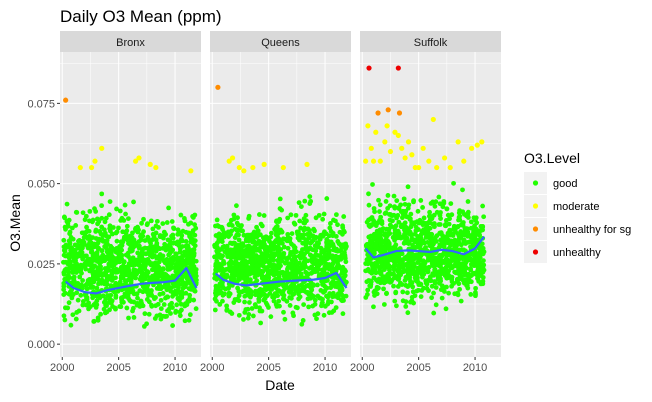 Image resolution: width=652 pixels, height=402 pixels. I want to click on x-tick-label: 2000, so click(212, 368).